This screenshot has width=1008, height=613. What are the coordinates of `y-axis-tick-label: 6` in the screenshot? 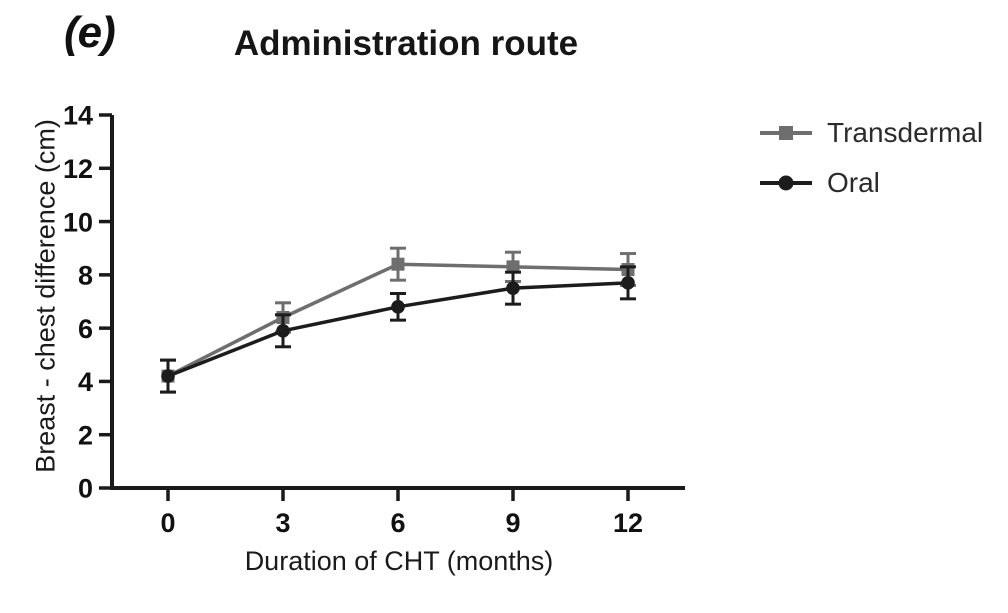 It's located at (85, 329).